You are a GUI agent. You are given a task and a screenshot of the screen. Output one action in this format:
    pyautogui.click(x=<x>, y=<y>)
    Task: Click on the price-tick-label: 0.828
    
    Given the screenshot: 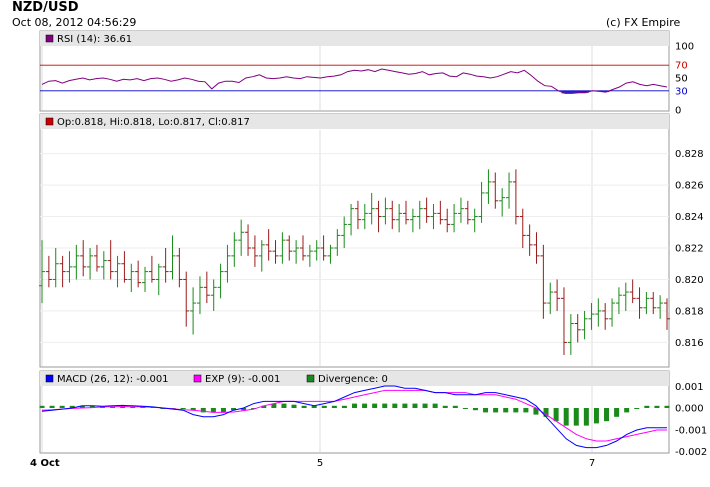 What is the action you would take?
    pyautogui.click(x=689, y=154)
    